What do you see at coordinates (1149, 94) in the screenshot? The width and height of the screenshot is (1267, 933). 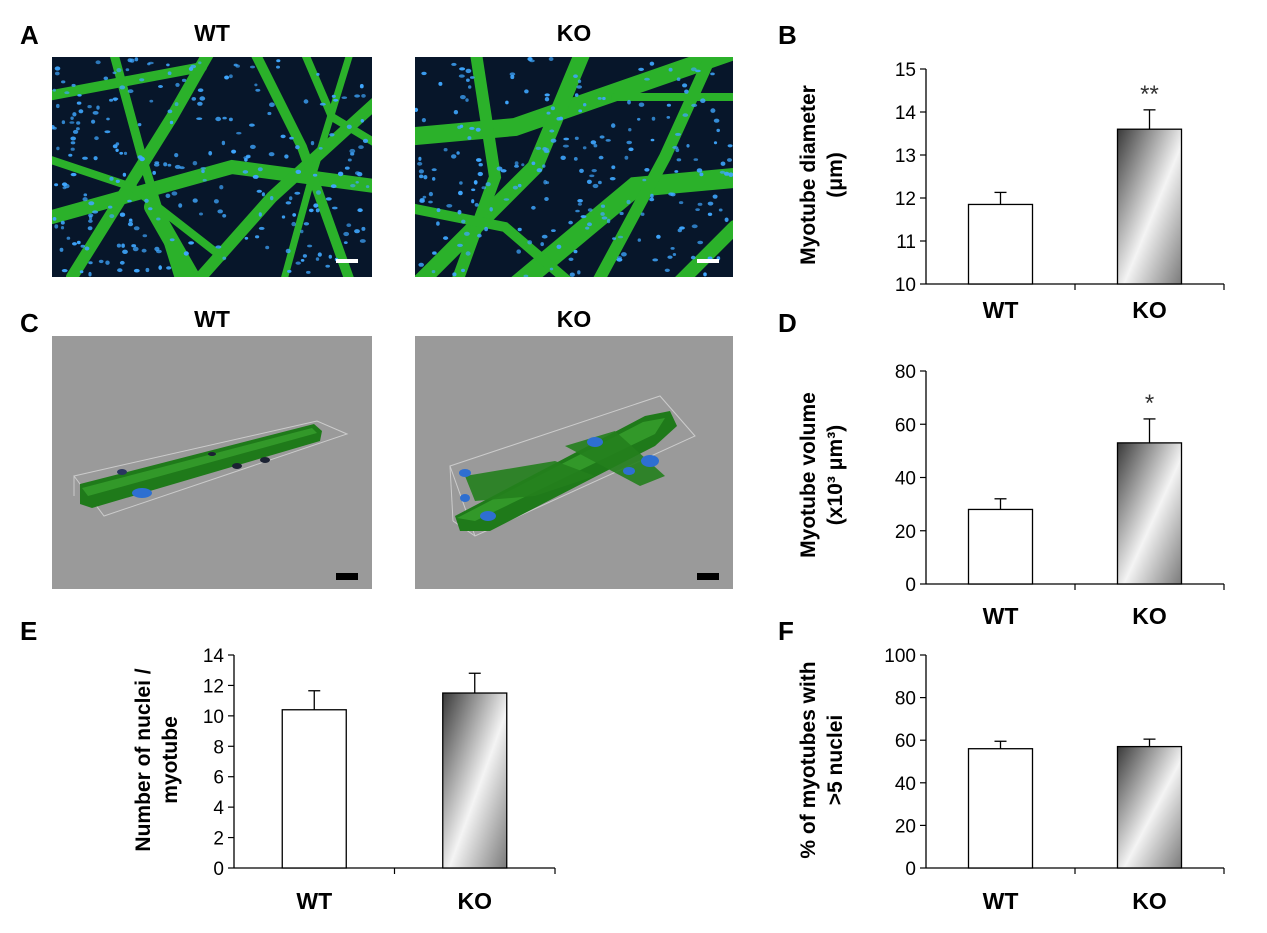 I see `significance-marker: **` at bounding box center [1149, 94].